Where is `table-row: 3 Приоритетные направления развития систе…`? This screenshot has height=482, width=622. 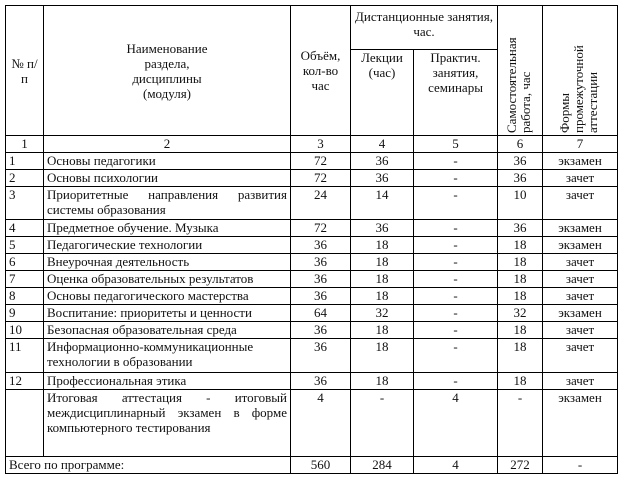
table-row: 3 Приоритетные направления развития систе… is located at coordinates (311, 203).